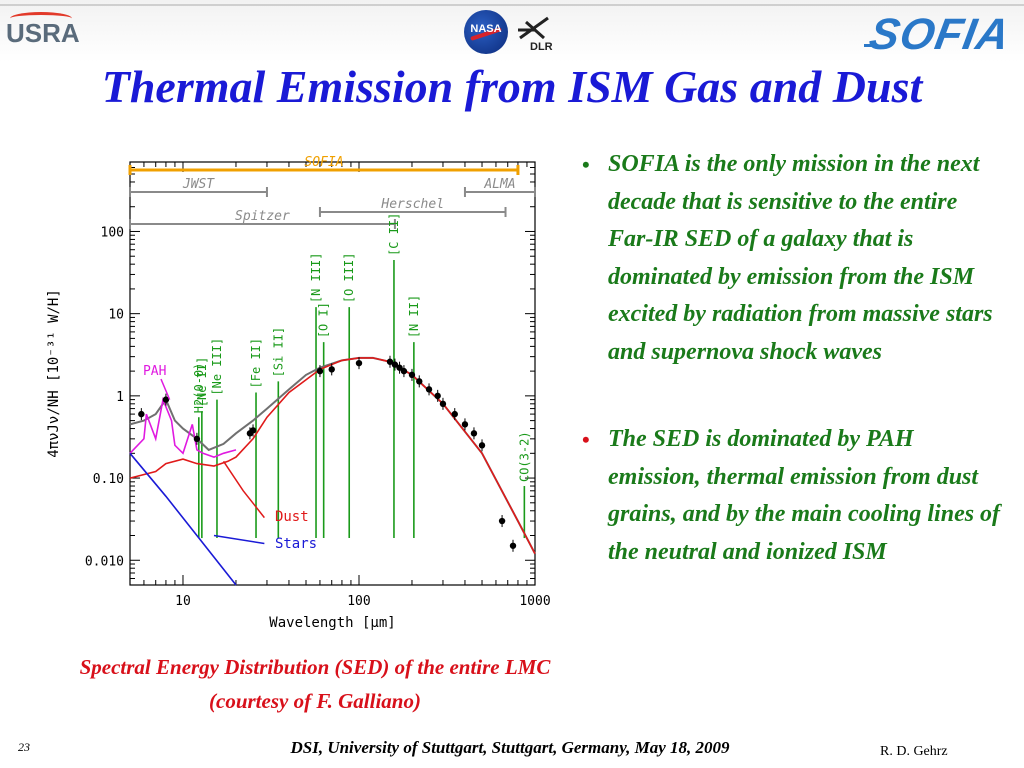 The width and height of the screenshot is (1024, 768). I want to click on header-band, so click(512, 31).